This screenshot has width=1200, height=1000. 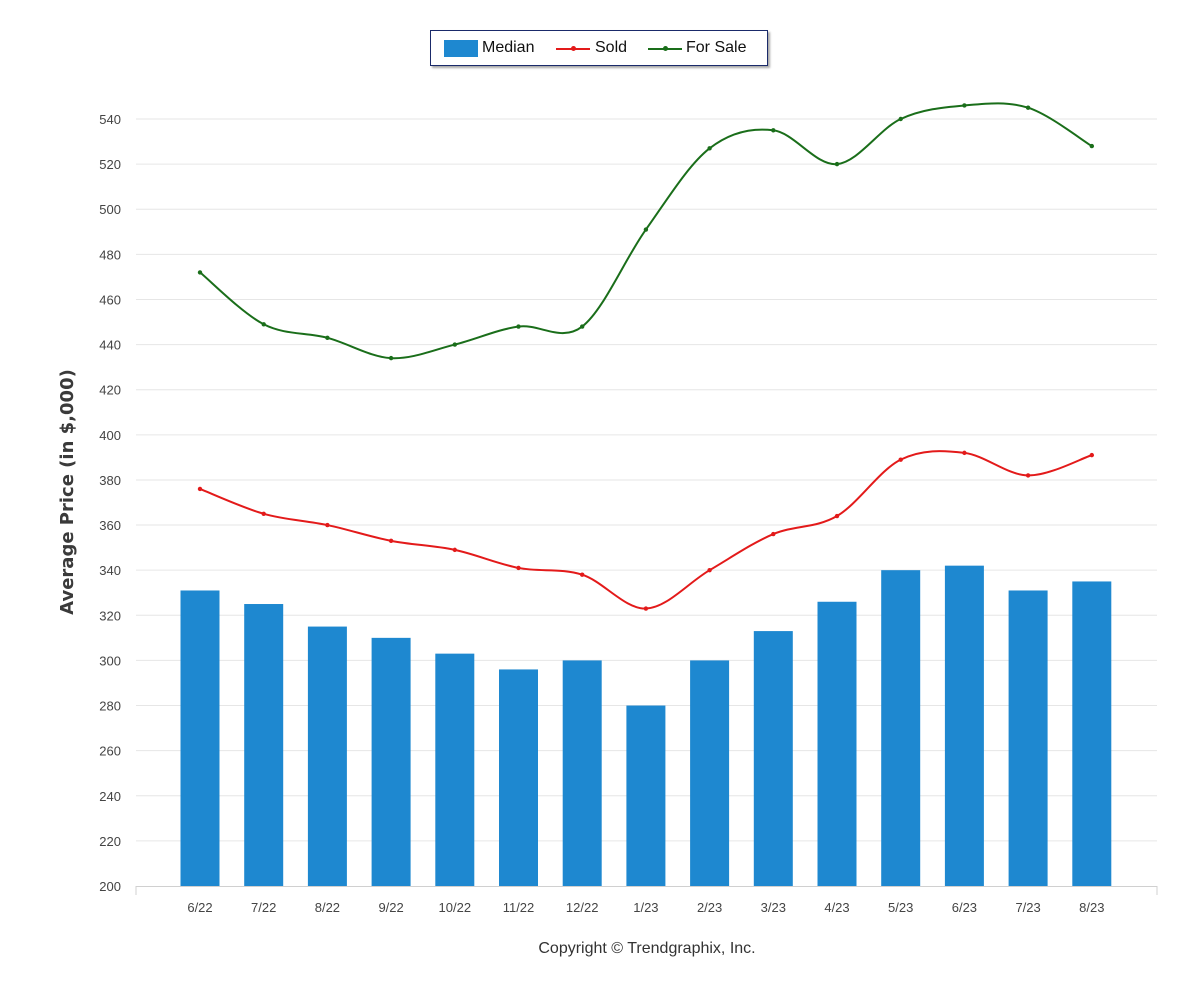 I want to click on copyright-text: Copyright © Trendgraphix, Inc., so click(x=647, y=948).